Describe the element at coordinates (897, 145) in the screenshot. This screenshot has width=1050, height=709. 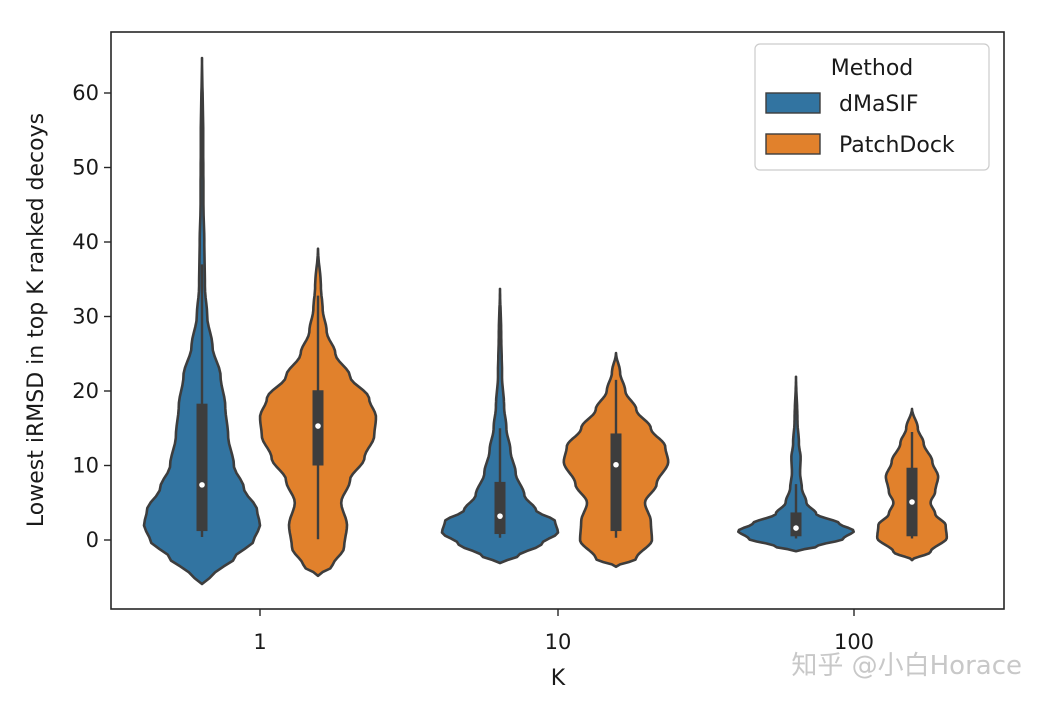
I see `legend-label-patchdock: PatchDock` at that location.